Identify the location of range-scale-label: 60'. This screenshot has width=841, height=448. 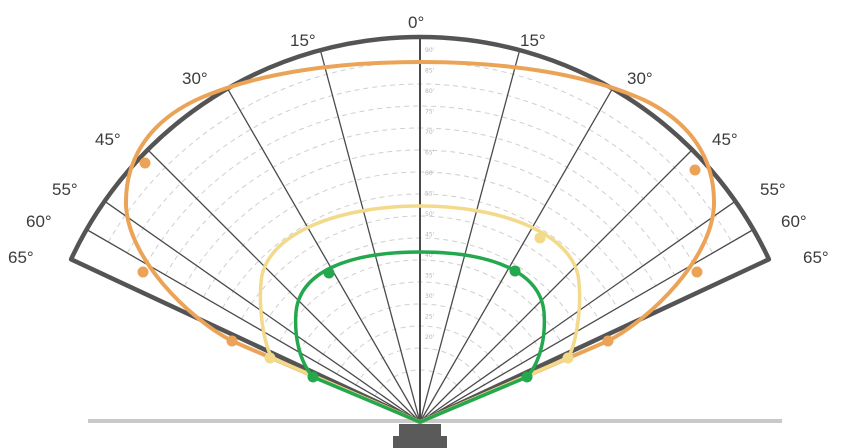
(430, 173).